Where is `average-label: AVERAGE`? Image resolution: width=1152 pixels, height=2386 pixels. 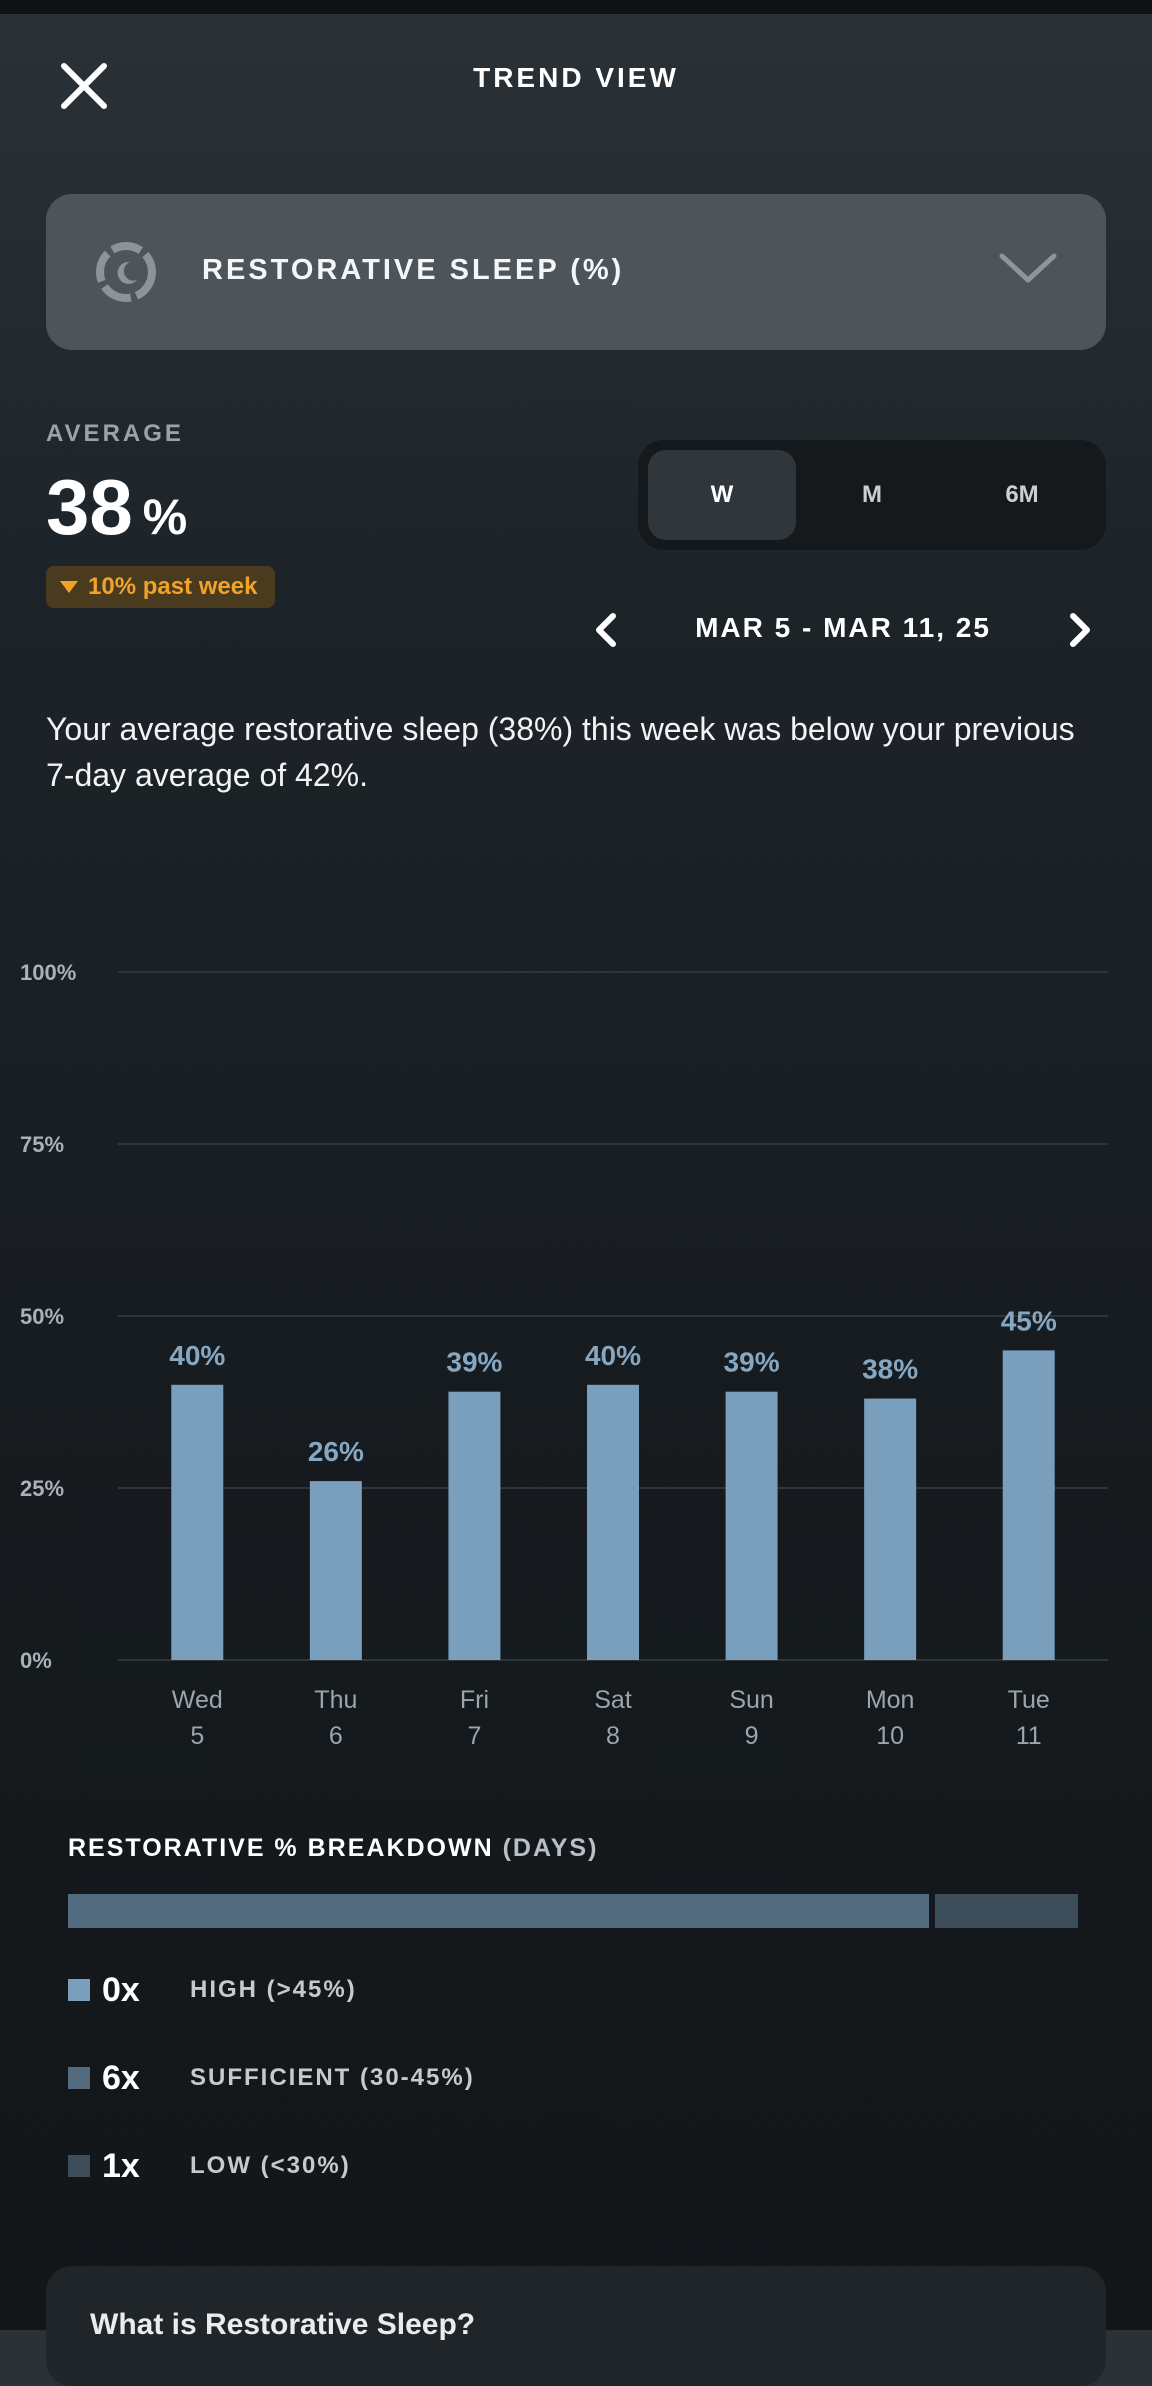 average-label: AVERAGE is located at coordinates (115, 433).